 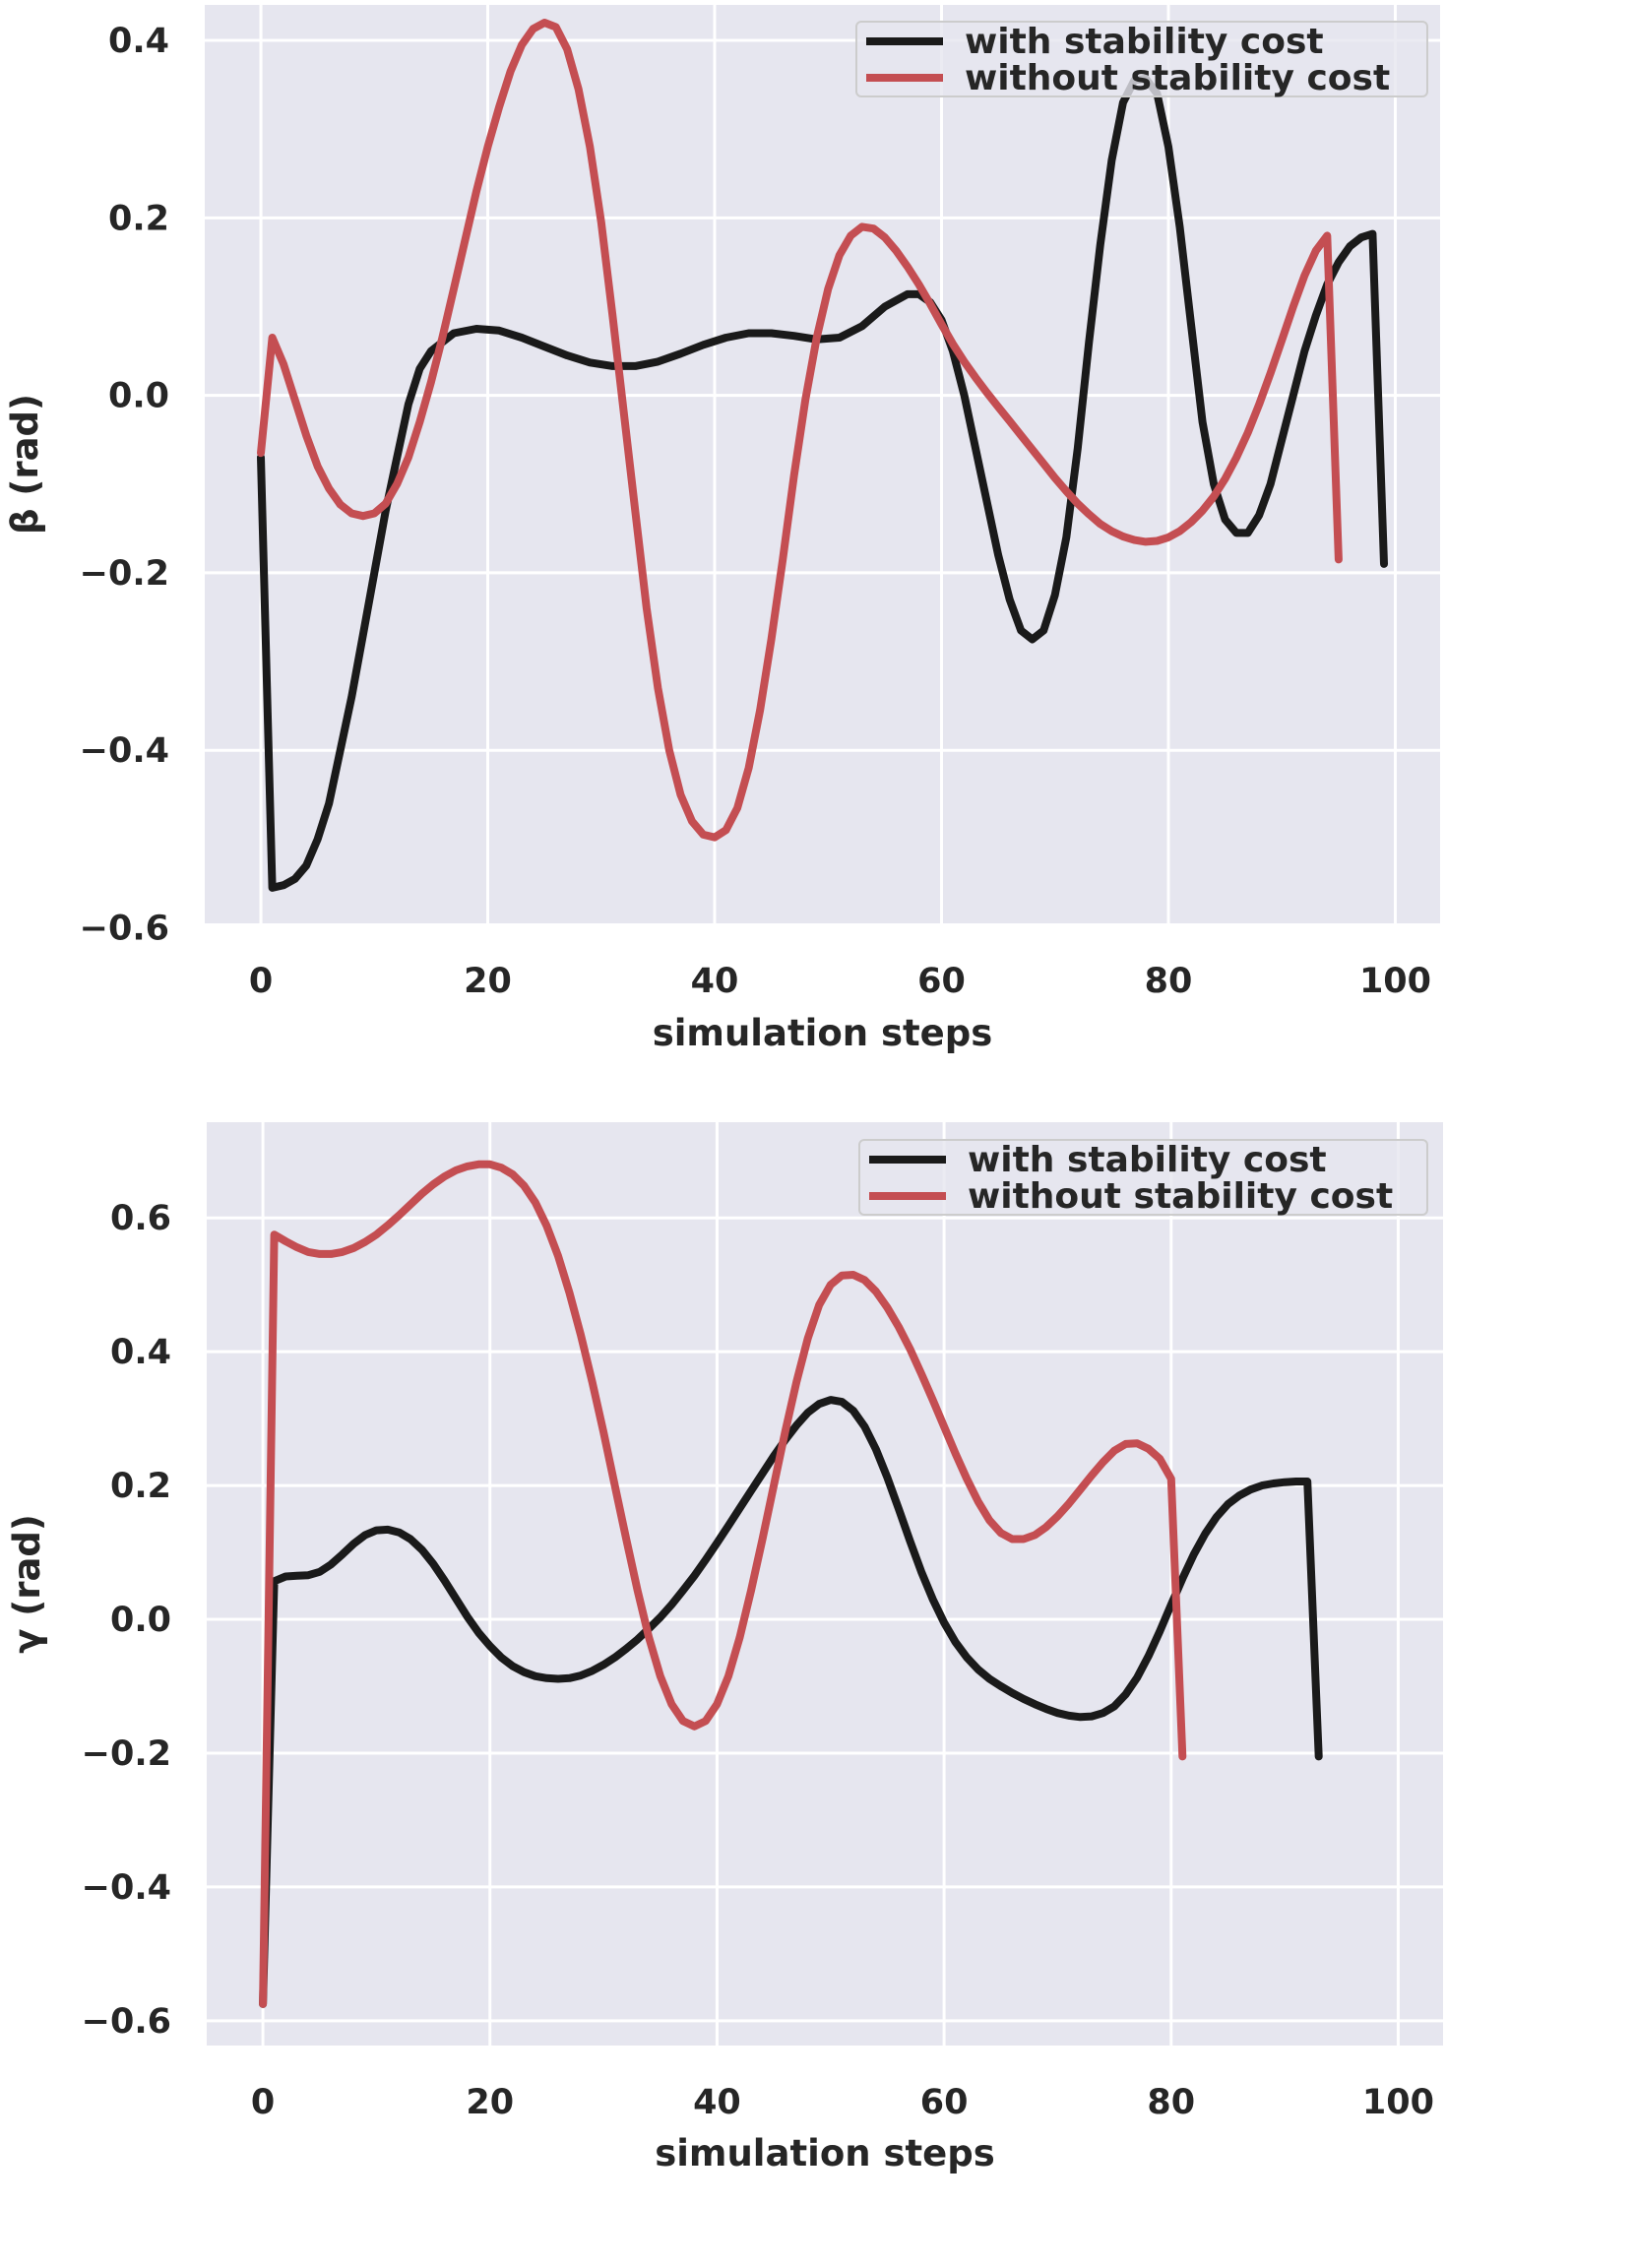 What do you see at coordinates (490, 2102) in the screenshot?
I see `gamma-x-tick-label: 20` at bounding box center [490, 2102].